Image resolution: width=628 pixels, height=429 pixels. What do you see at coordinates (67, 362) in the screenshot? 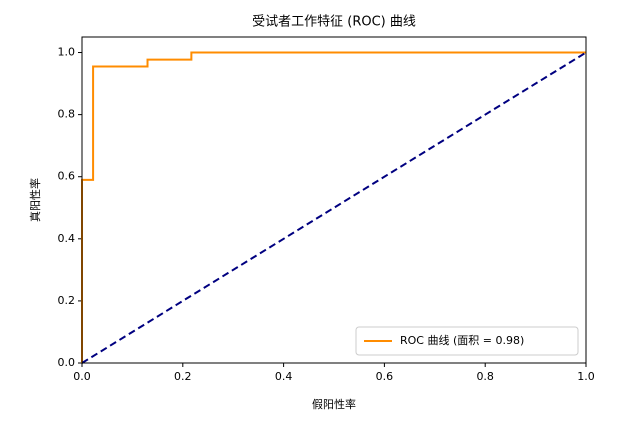
I see `y-tick-label: 0.0` at bounding box center [67, 362].